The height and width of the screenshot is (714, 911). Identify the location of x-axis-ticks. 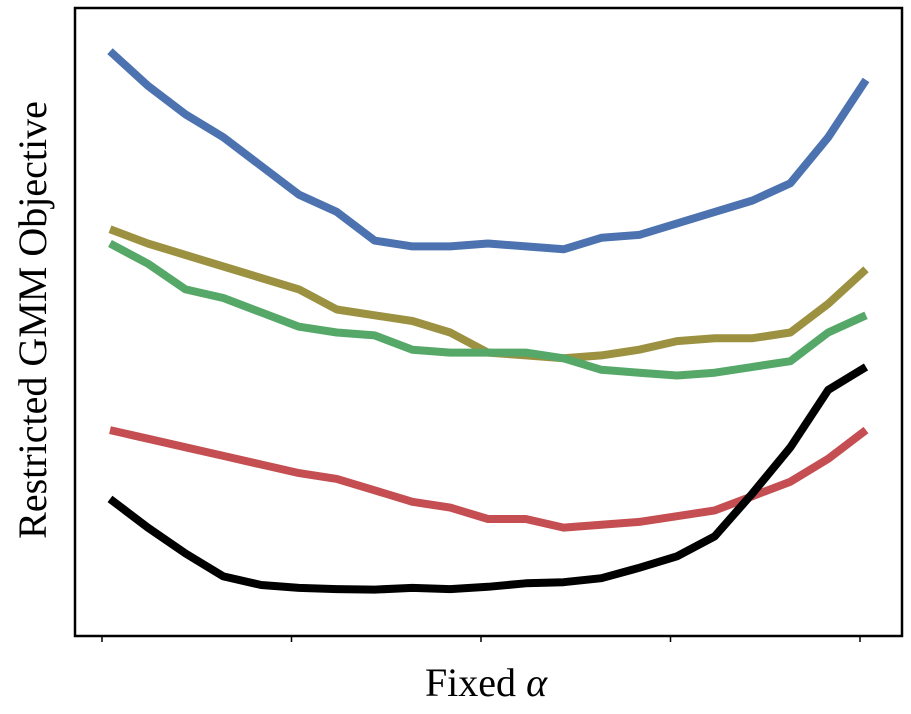
(481, 639).